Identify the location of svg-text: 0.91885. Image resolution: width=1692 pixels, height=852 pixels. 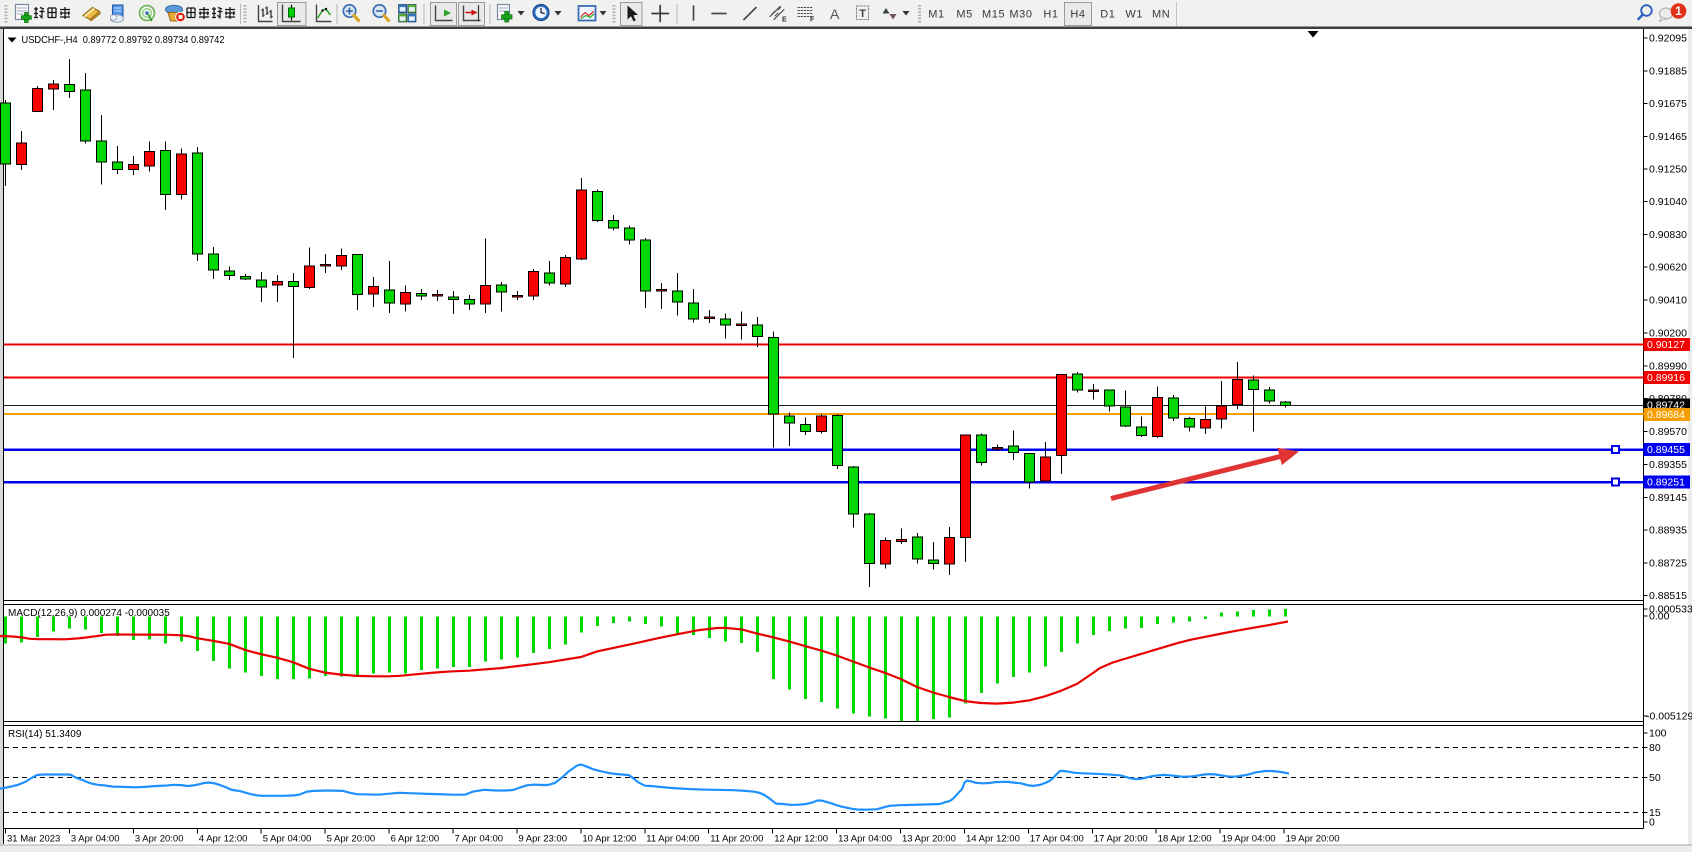
(1668, 71).